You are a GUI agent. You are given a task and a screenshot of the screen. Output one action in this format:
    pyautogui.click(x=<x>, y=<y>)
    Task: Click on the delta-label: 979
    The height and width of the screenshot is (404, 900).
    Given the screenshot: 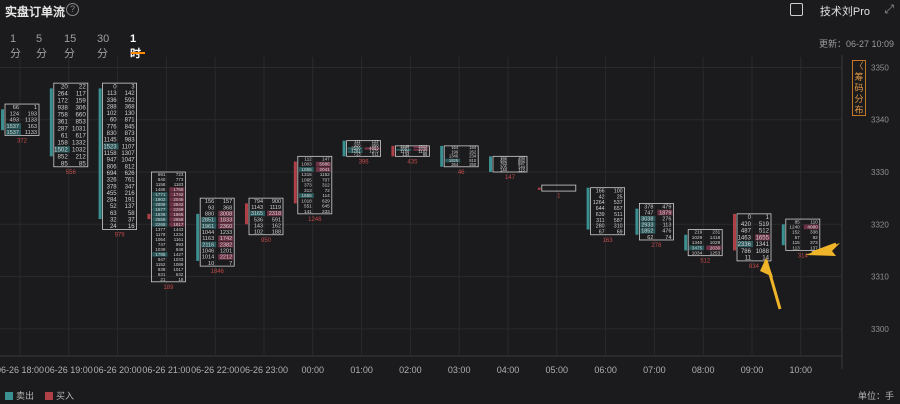 What is the action you would take?
    pyautogui.click(x=120, y=236)
    